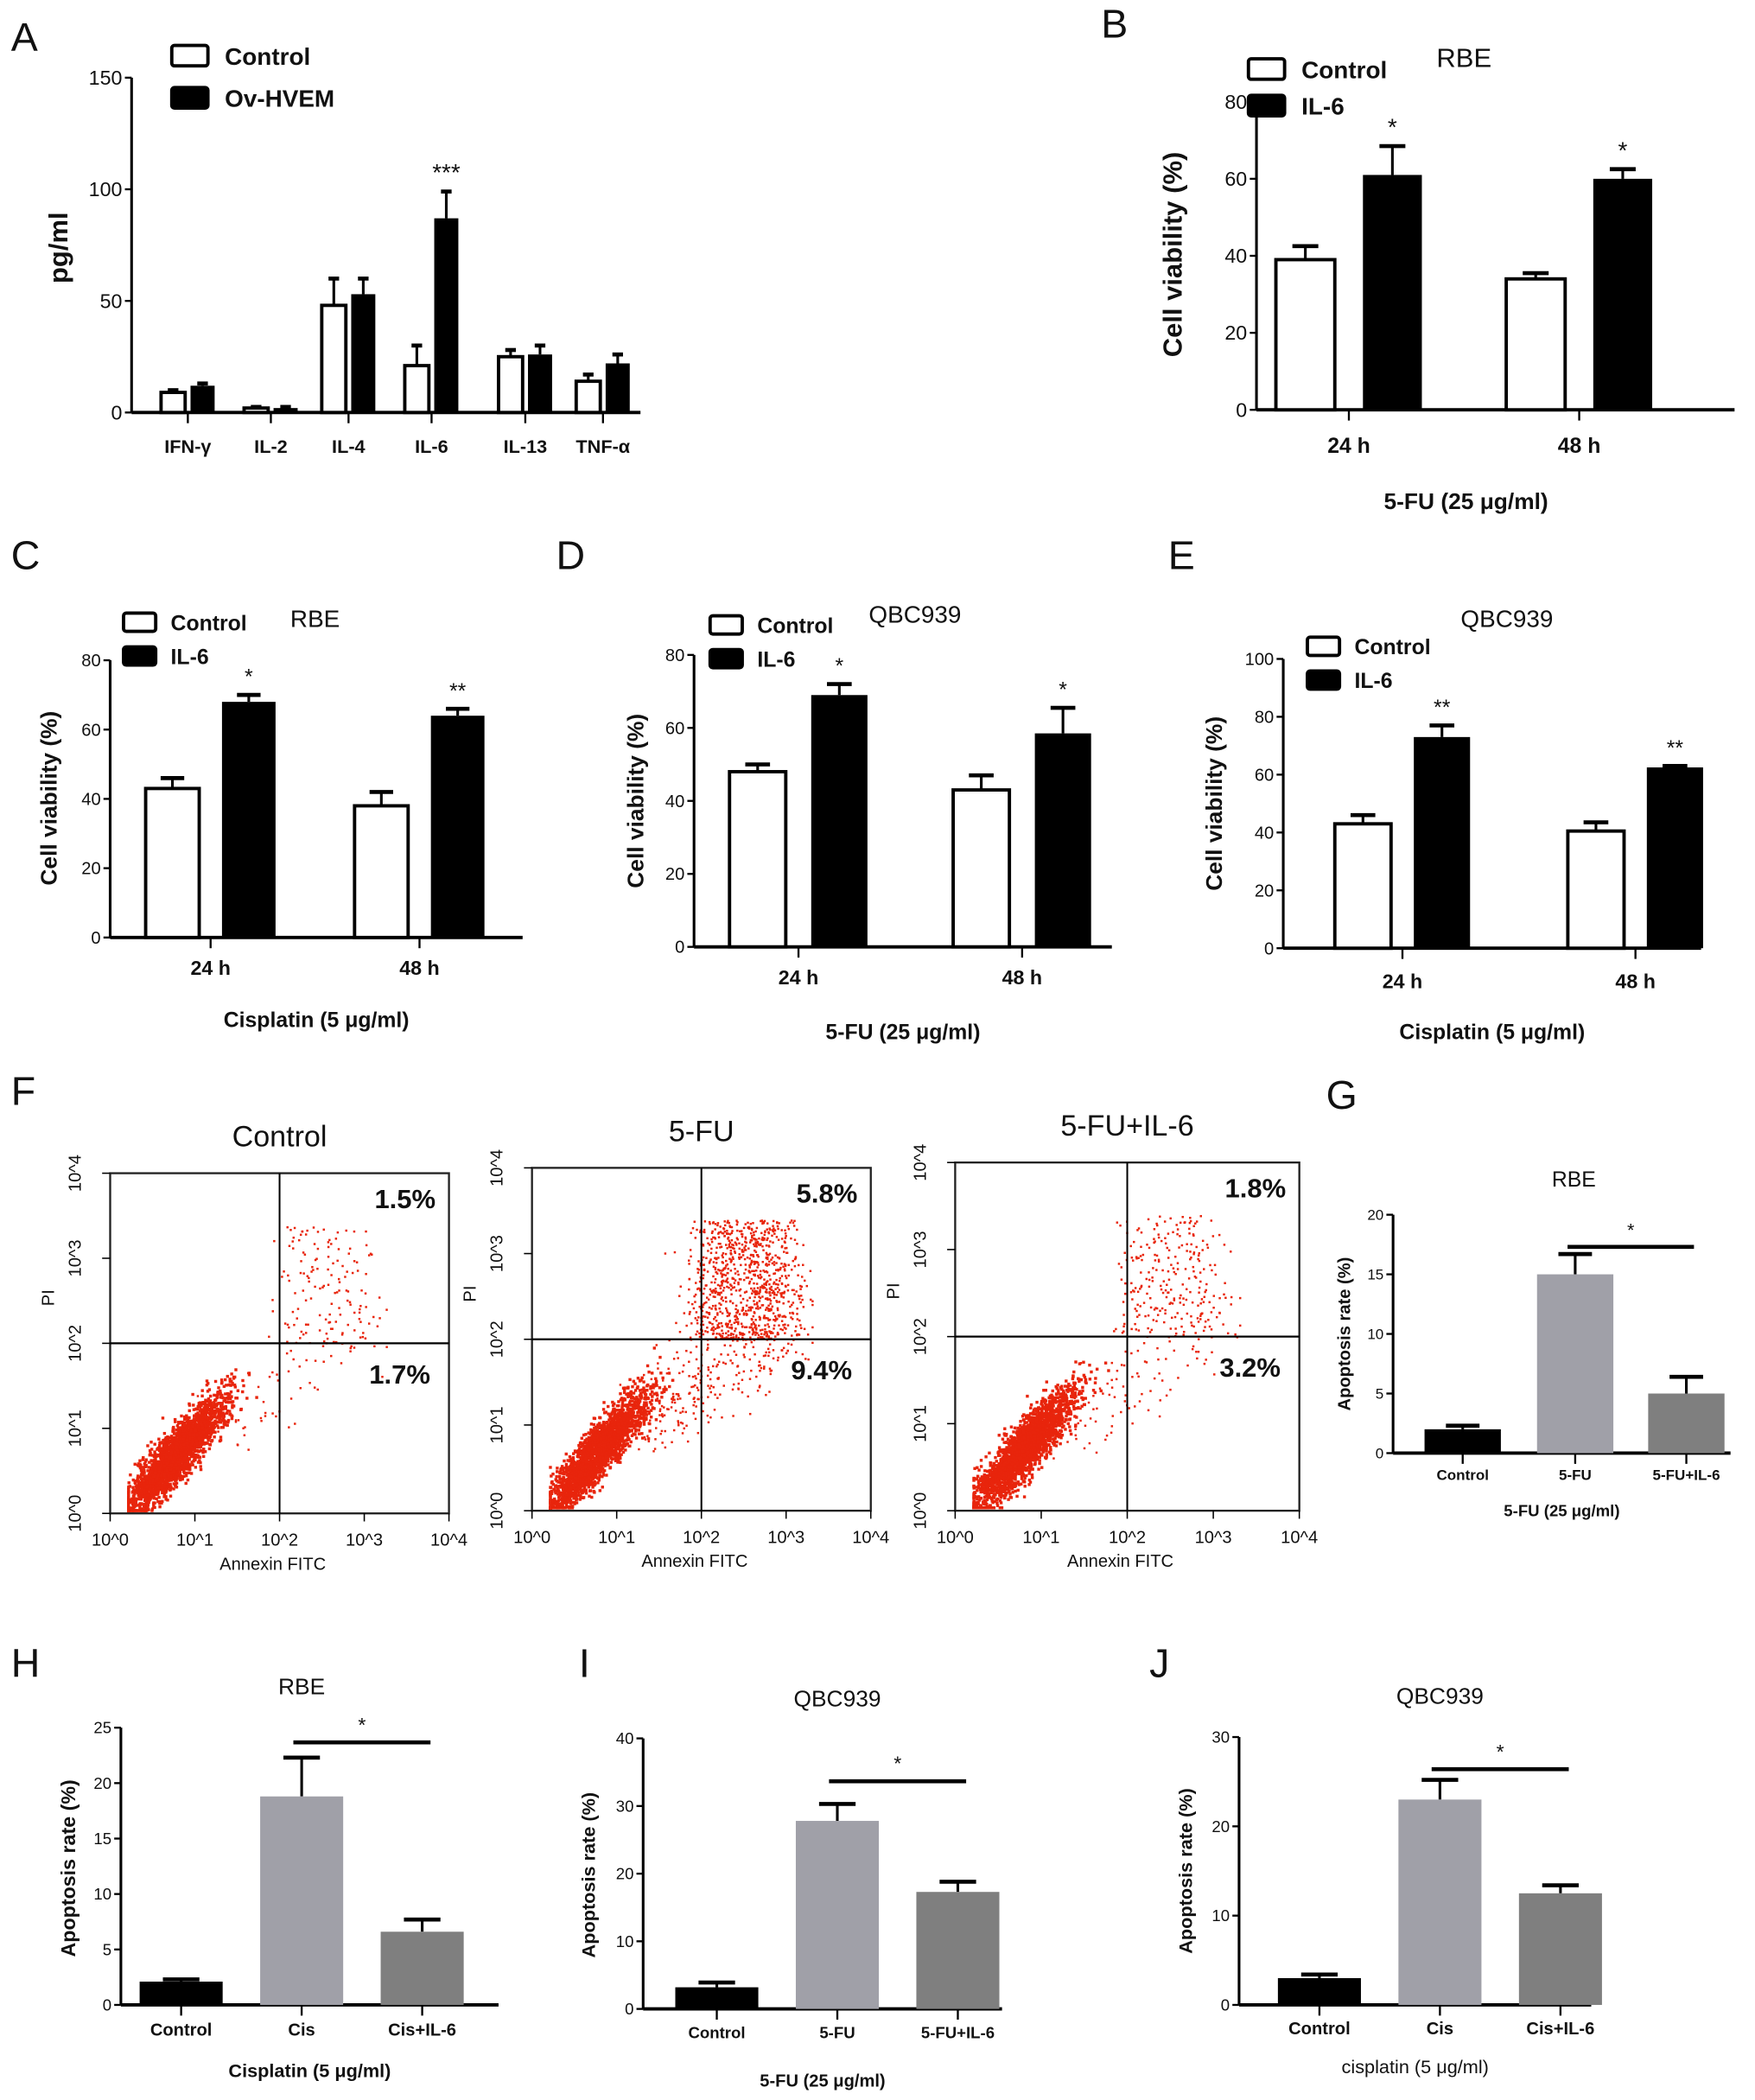 The height and width of the screenshot is (2100, 1755). I want to click on bar-h, so click(422, 1968).